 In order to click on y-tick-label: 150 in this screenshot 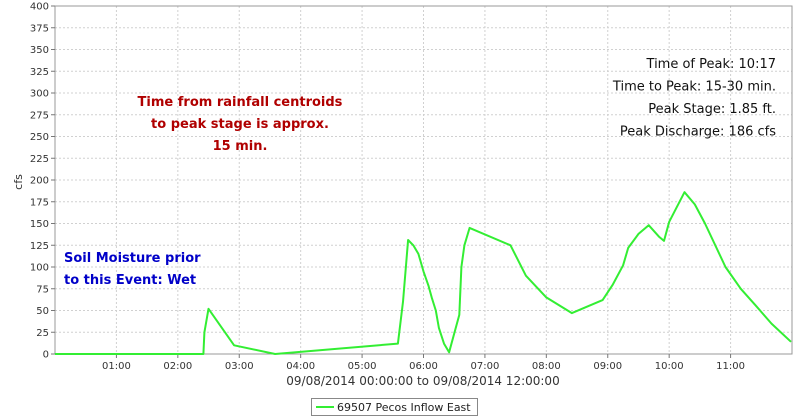, I will do `click(39, 224)`.